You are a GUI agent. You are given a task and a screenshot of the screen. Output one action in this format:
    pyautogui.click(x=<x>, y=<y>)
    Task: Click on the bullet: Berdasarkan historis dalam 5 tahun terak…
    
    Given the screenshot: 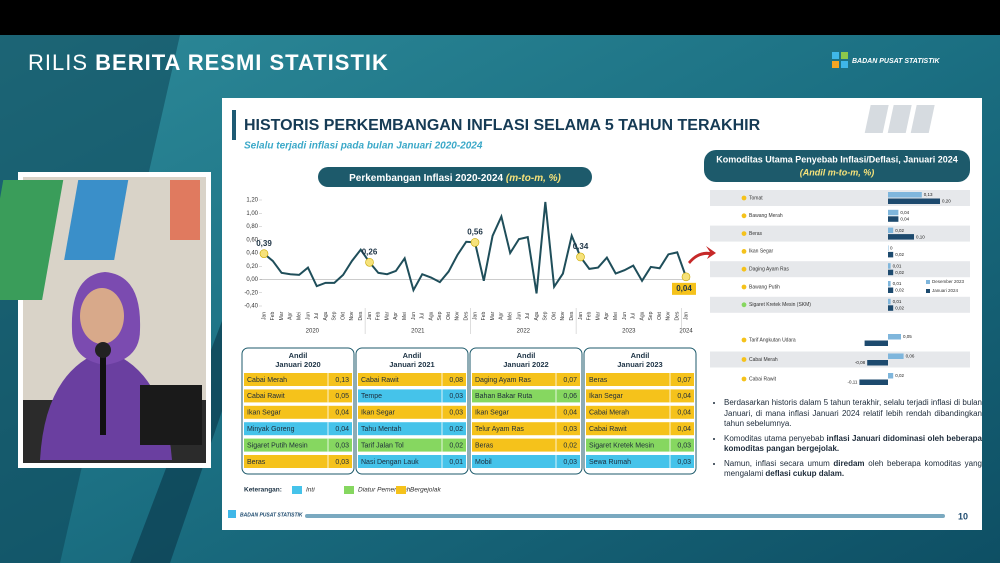 What is the action you would take?
    pyautogui.click(x=853, y=414)
    